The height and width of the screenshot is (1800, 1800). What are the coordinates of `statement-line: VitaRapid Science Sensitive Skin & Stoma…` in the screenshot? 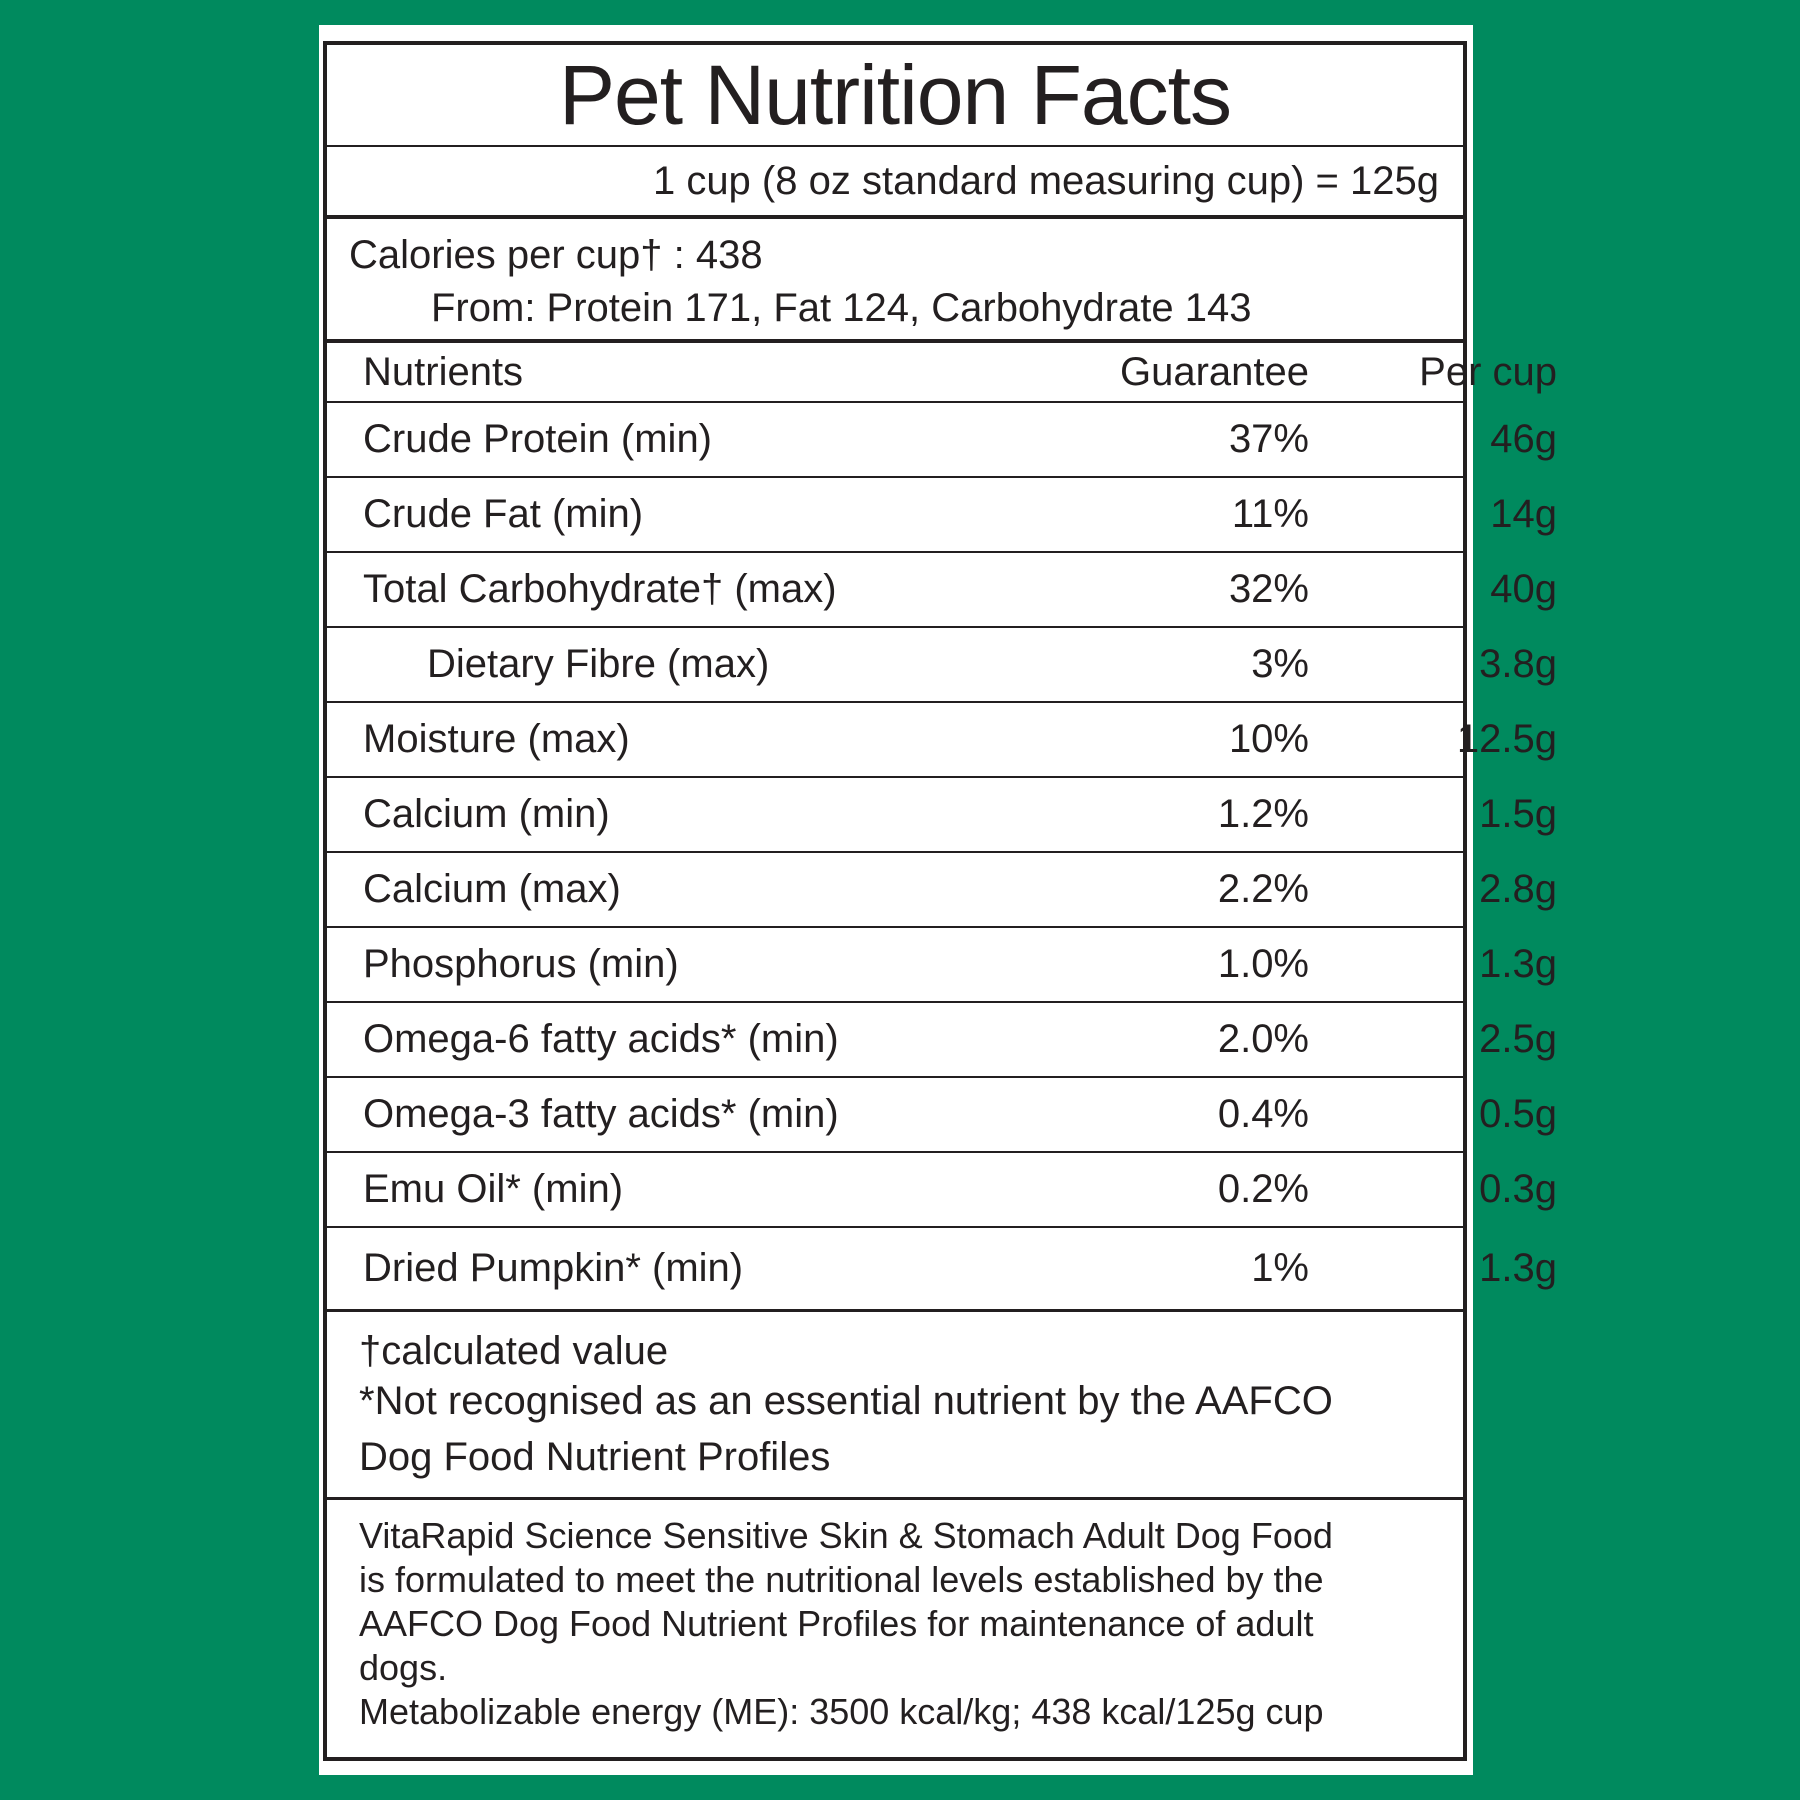 It's located at (846, 1535).